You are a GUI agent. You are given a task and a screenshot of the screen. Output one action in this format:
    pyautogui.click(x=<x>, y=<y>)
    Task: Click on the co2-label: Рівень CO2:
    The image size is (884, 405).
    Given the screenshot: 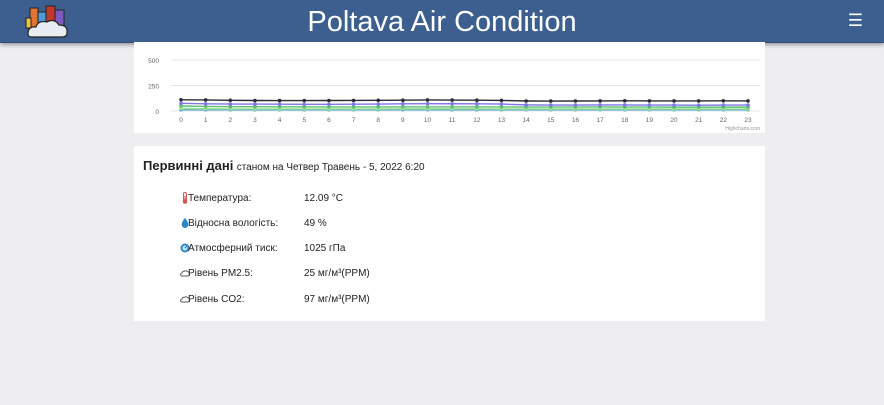 What is the action you would take?
    pyautogui.click(x=216, y=299)
    